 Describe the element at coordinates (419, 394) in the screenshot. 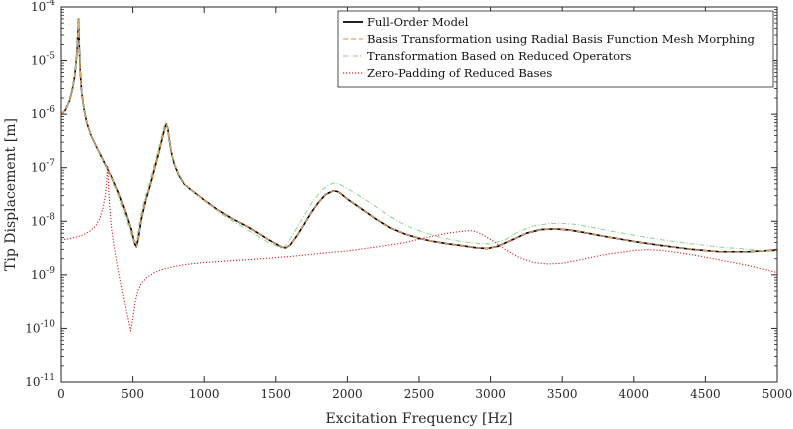

I see `x-tick-label: 2500` at that location.